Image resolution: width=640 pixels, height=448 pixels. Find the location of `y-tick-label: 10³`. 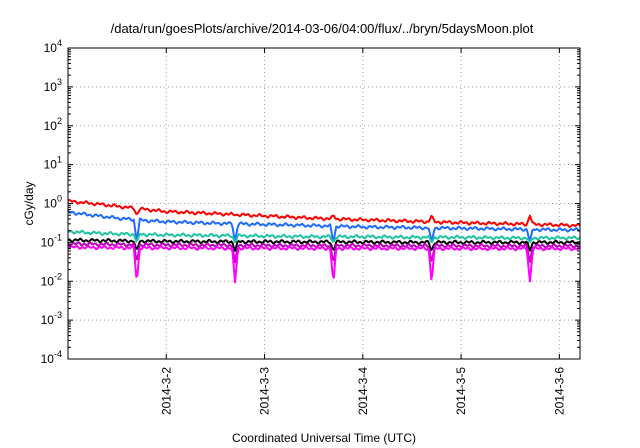

y-tick-label: 10³ is located at coordinates (53, 85).